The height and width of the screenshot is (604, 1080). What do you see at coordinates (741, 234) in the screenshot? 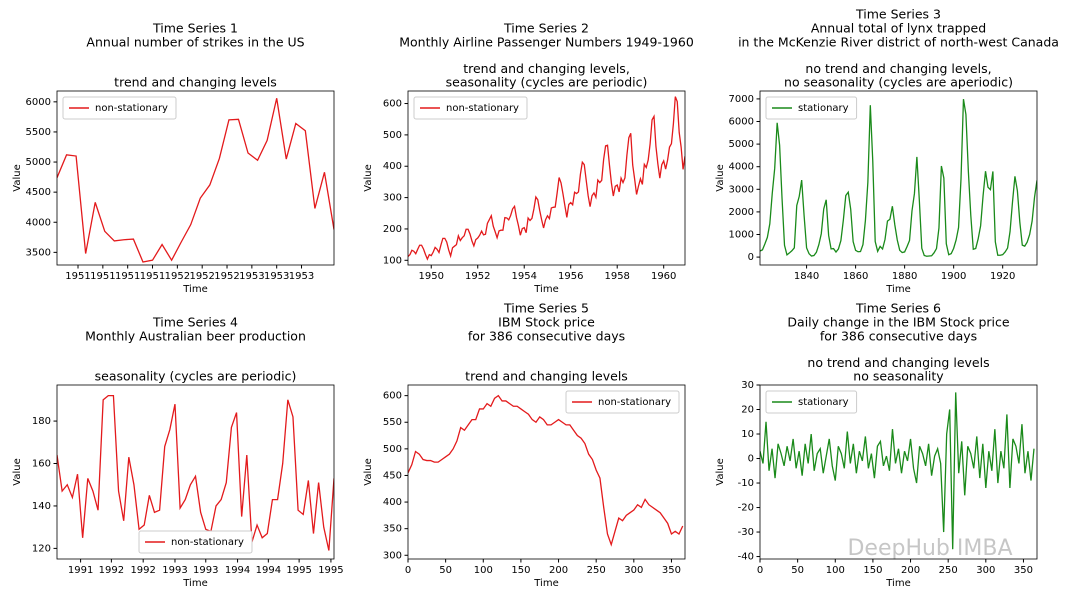
I see `y-tick-label: 1000` at bounding box center [741, 234].